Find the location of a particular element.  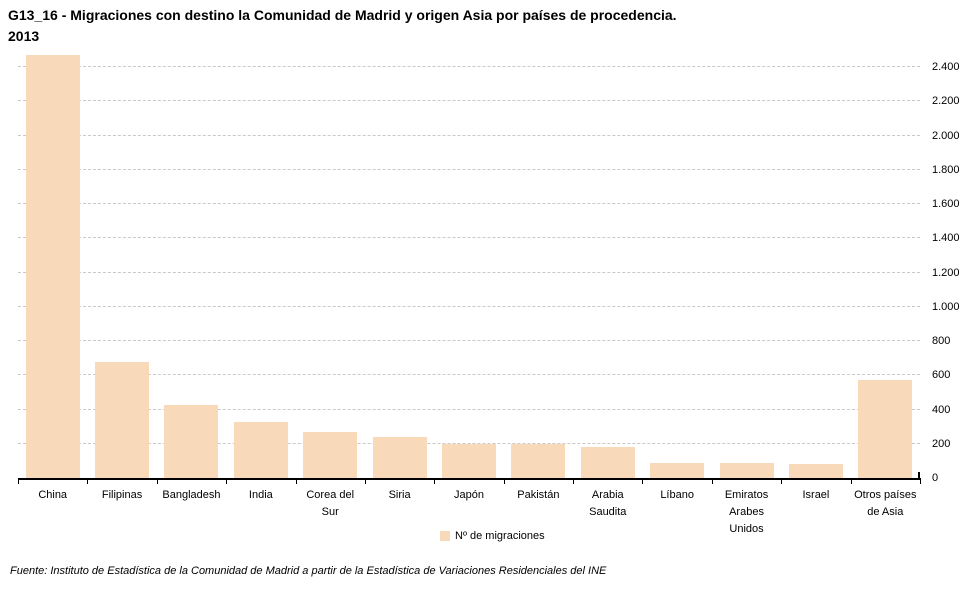

legend: Nº de migraciones is located at coordinates (492, 536).